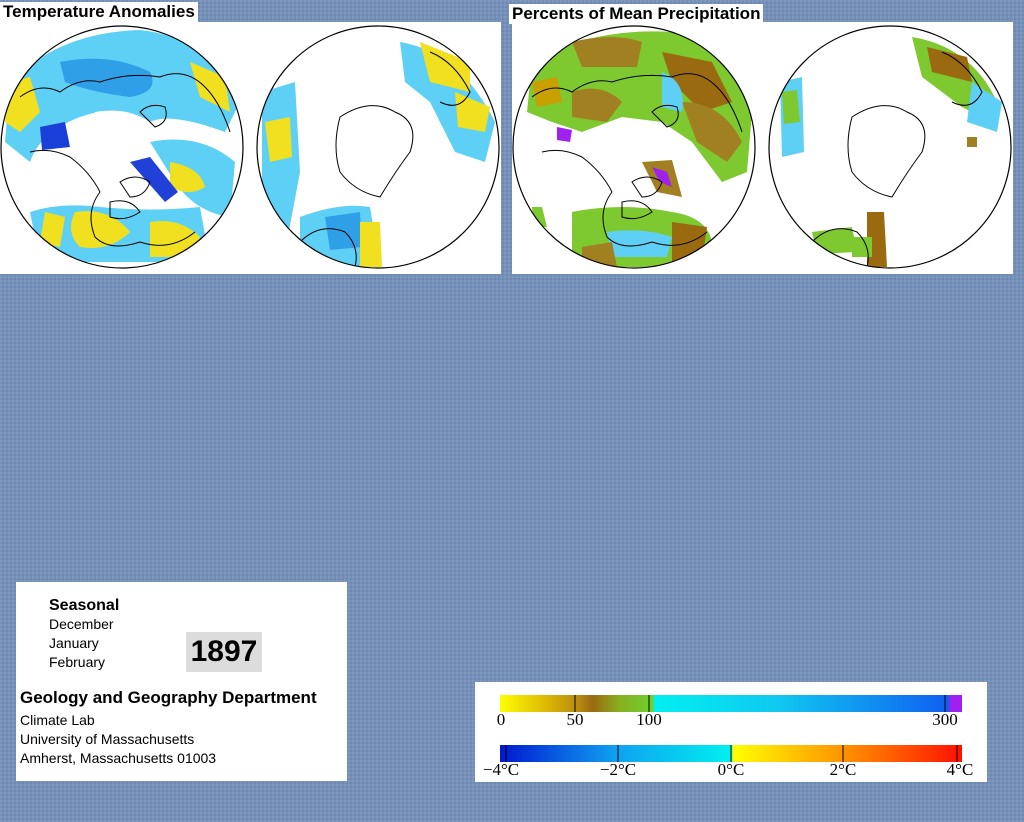 The height and width of the screenshot is (822, 1024). Describe the element at coordinates (81, 624) in the screenshot. I see `month-december: December` at that location.